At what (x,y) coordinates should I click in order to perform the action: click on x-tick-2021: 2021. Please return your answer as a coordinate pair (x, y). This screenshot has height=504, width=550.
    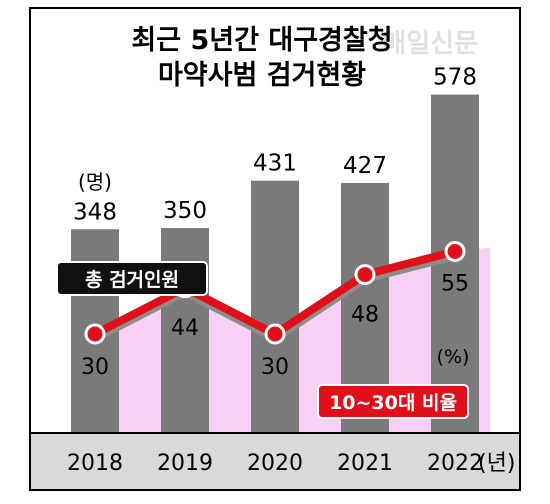
    Looking at the image, I should click on (365, 463).